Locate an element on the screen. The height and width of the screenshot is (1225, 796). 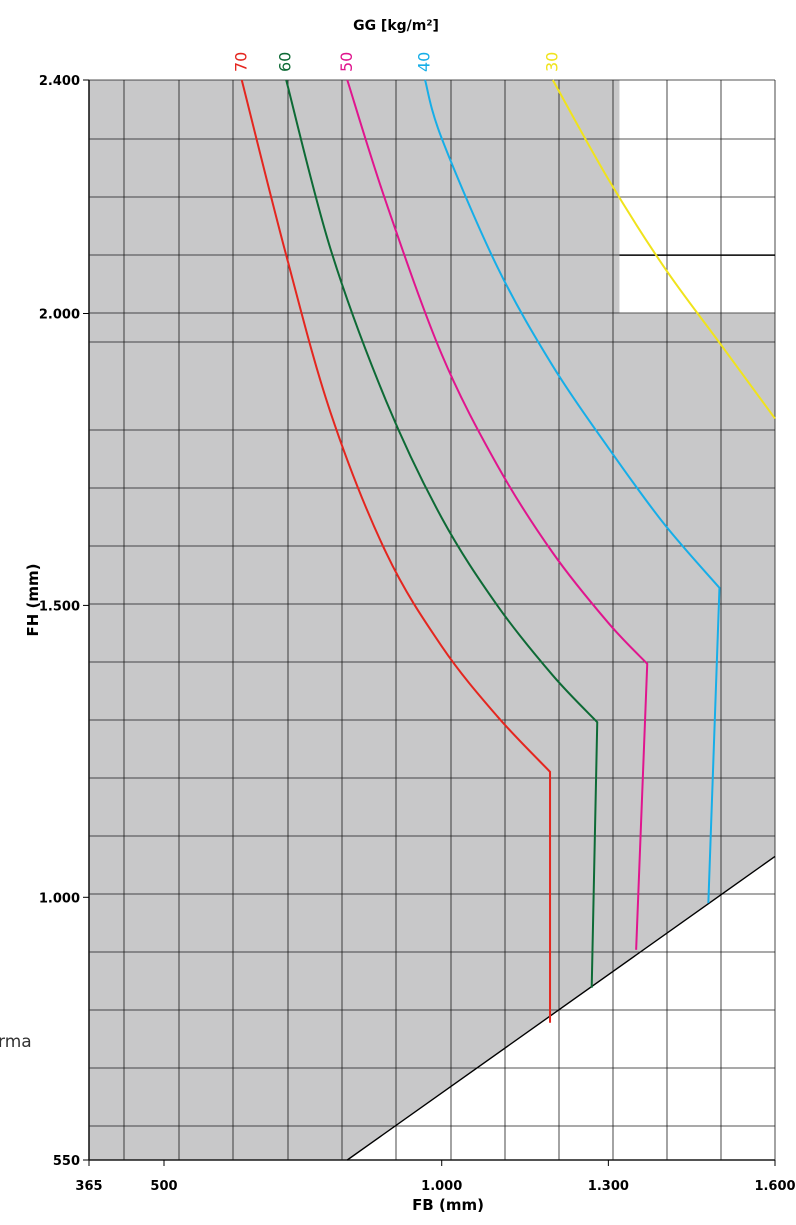
x-tick-label: 1.000 is located at coordinates (441, 1186).